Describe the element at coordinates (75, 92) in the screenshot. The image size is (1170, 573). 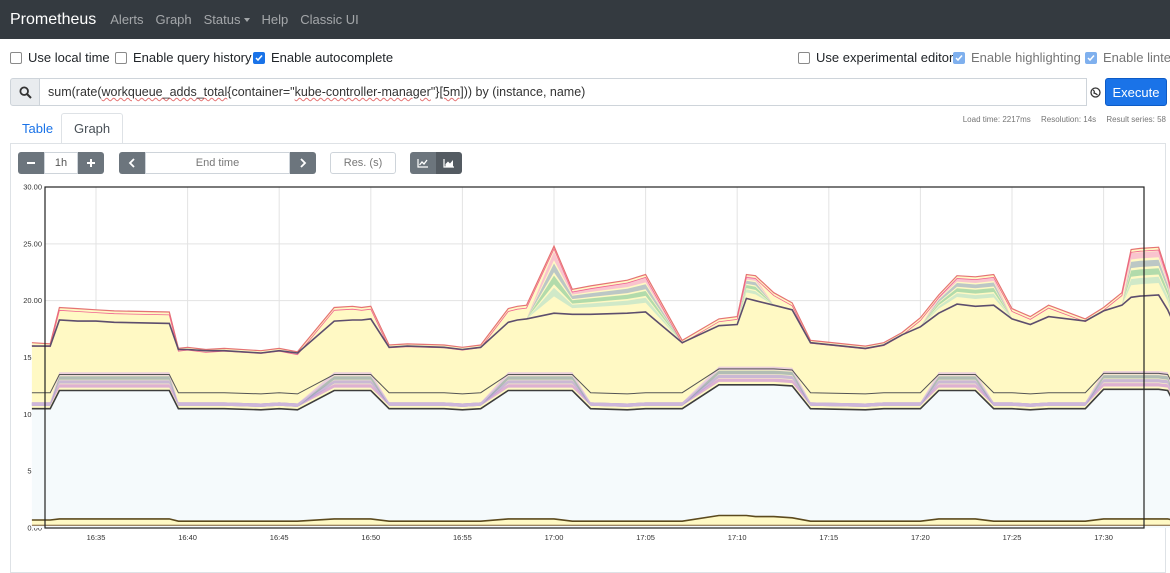
I see `query-text-part: sum(rate(` at that location.